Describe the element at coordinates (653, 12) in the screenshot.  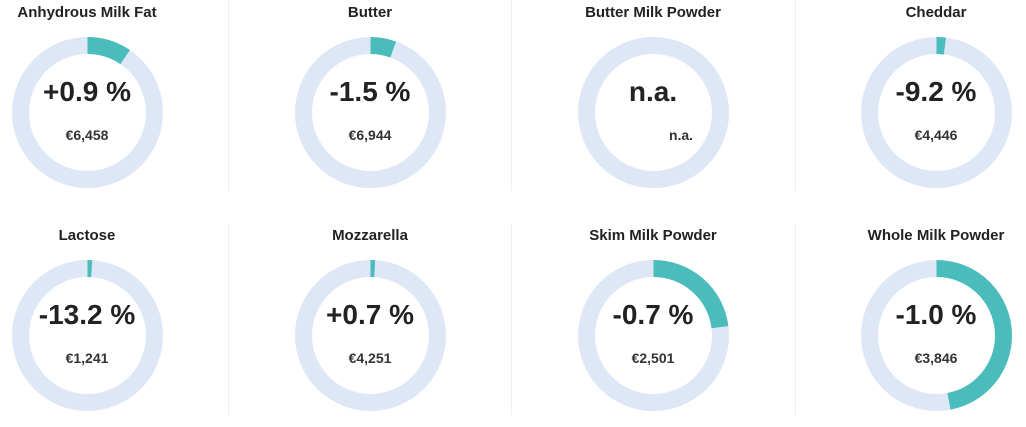
I see `donut-title: Butter Milk Powder` at that location.